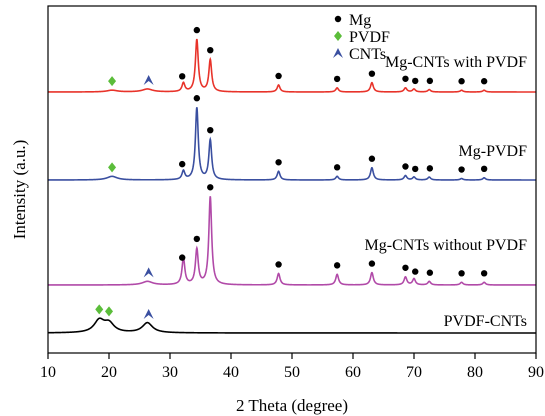  I want to click on series-label: Mg-PVDF, so click(493, 151).